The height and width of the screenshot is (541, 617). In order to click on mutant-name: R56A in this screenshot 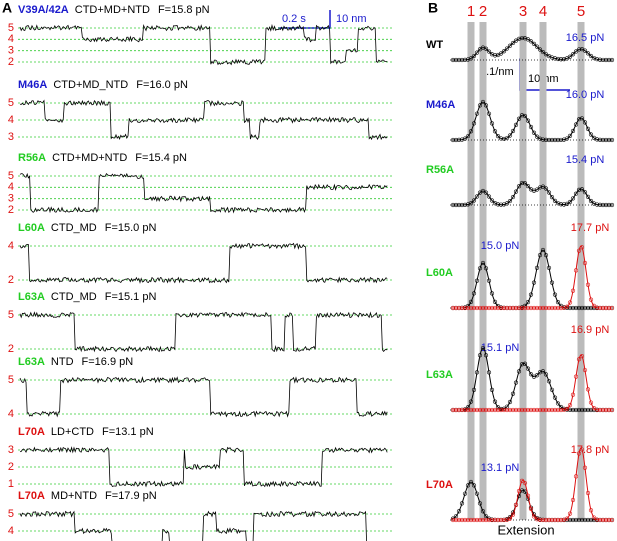, I will do `click(32, 158)`.